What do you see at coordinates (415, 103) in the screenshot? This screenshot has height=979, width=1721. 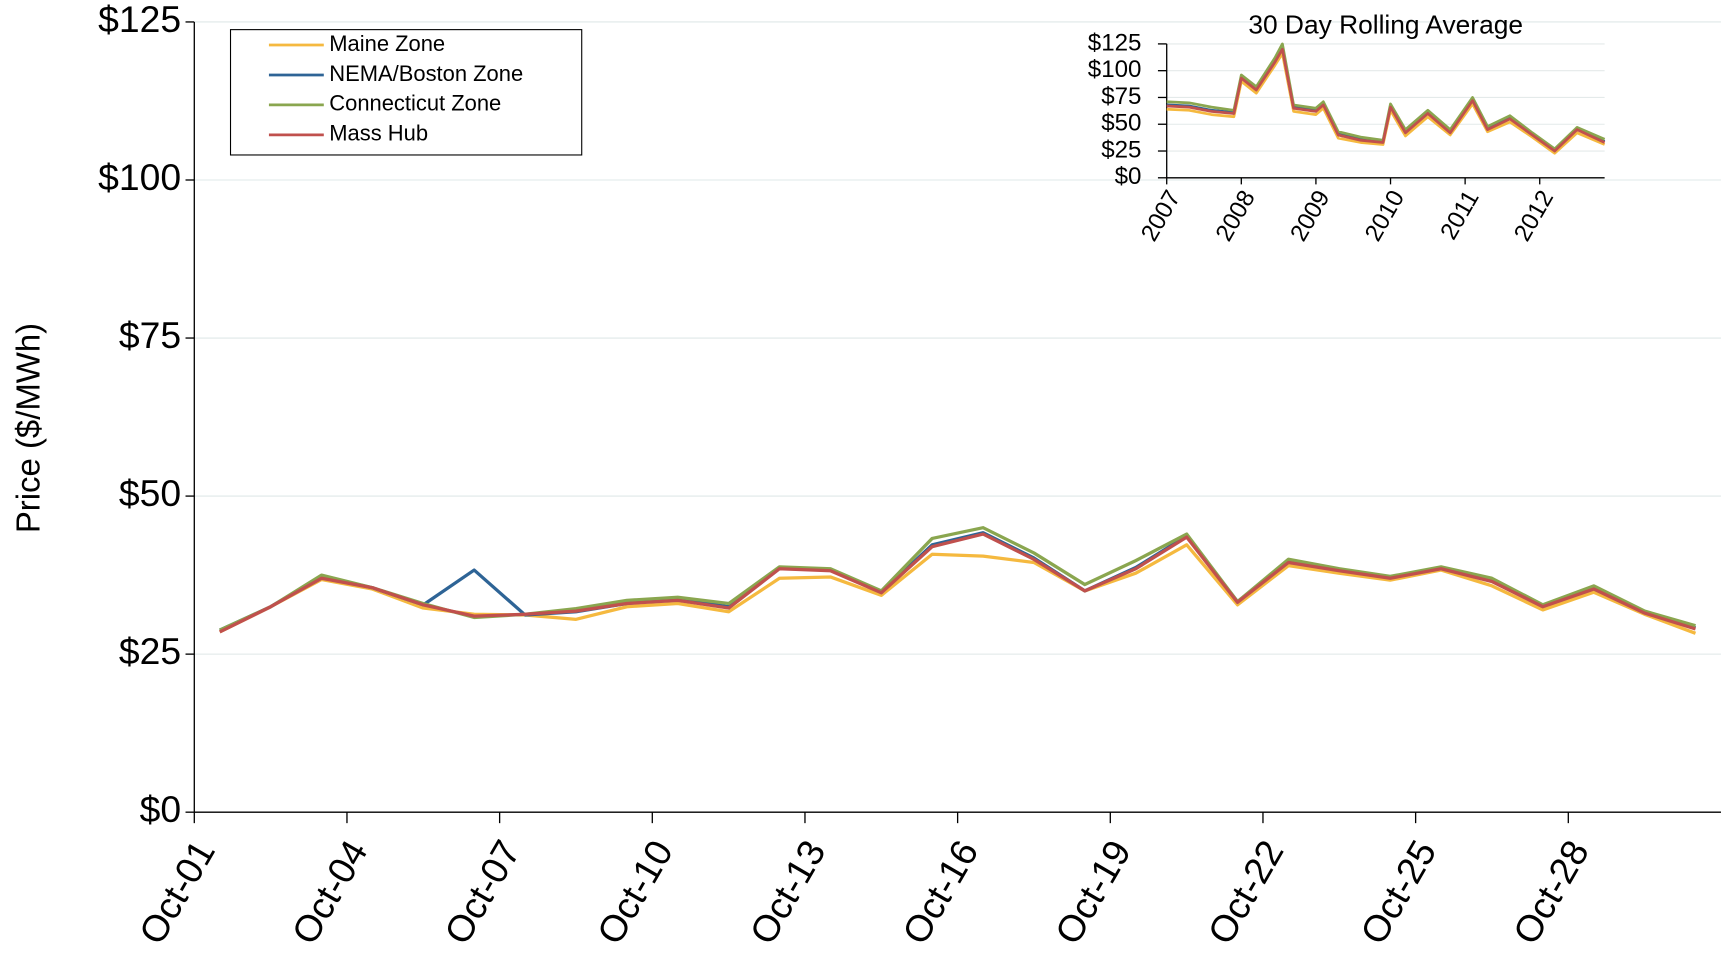 I see `legend-label: Connecticut Zone` at bounding box center [415, 103].